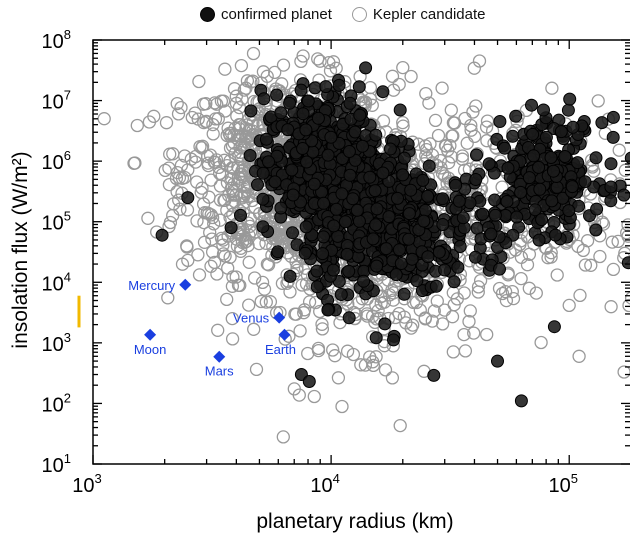 This screenshot has height=535, width=630. What do you see at coordinates (359, 14) in the screenshot?
I see `legend-marker-candidate` at bounding box center [359, 14].